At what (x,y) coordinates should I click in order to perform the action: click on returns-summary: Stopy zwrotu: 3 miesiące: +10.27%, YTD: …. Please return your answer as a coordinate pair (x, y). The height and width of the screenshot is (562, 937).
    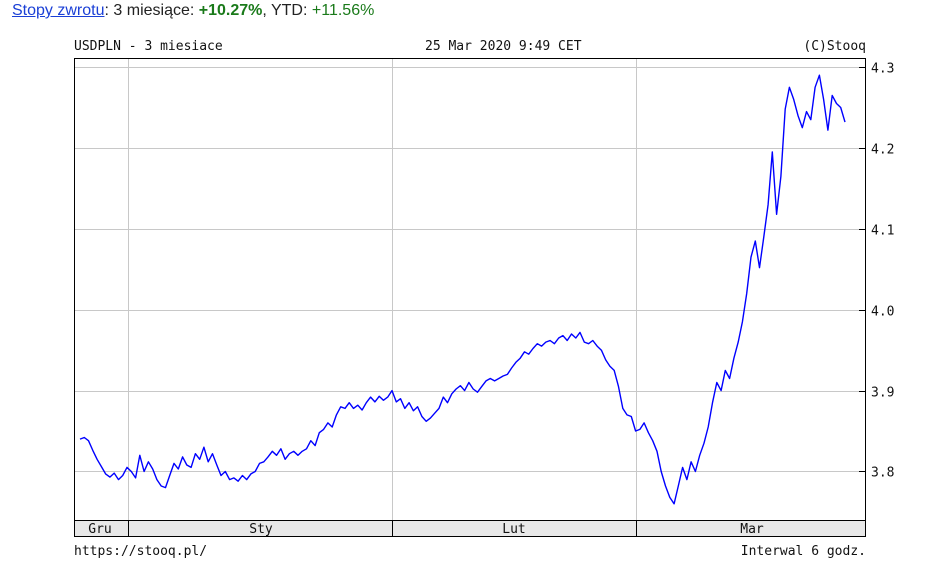
    Looking at the image, I should click on (193, 11).